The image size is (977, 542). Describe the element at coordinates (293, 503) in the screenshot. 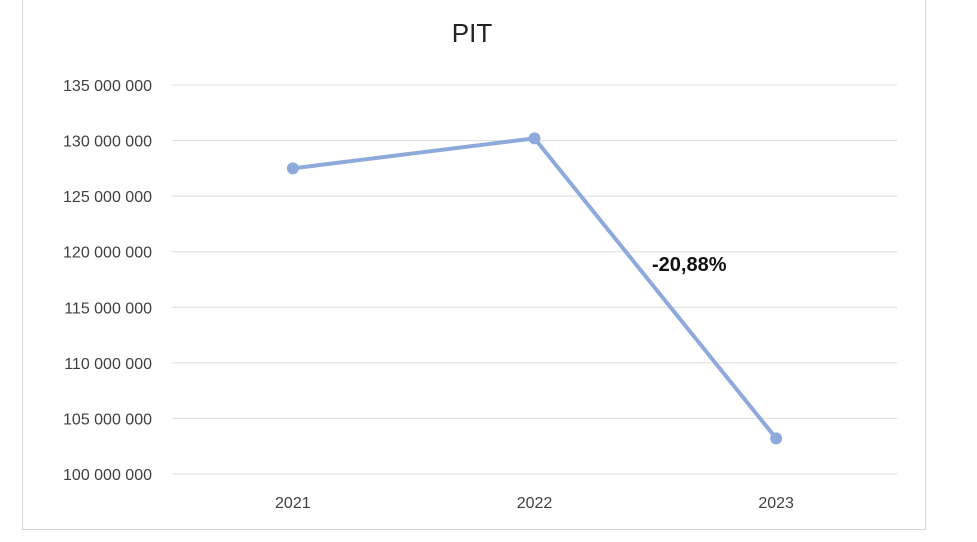

I see `x-tick-label: 2021` at that location.